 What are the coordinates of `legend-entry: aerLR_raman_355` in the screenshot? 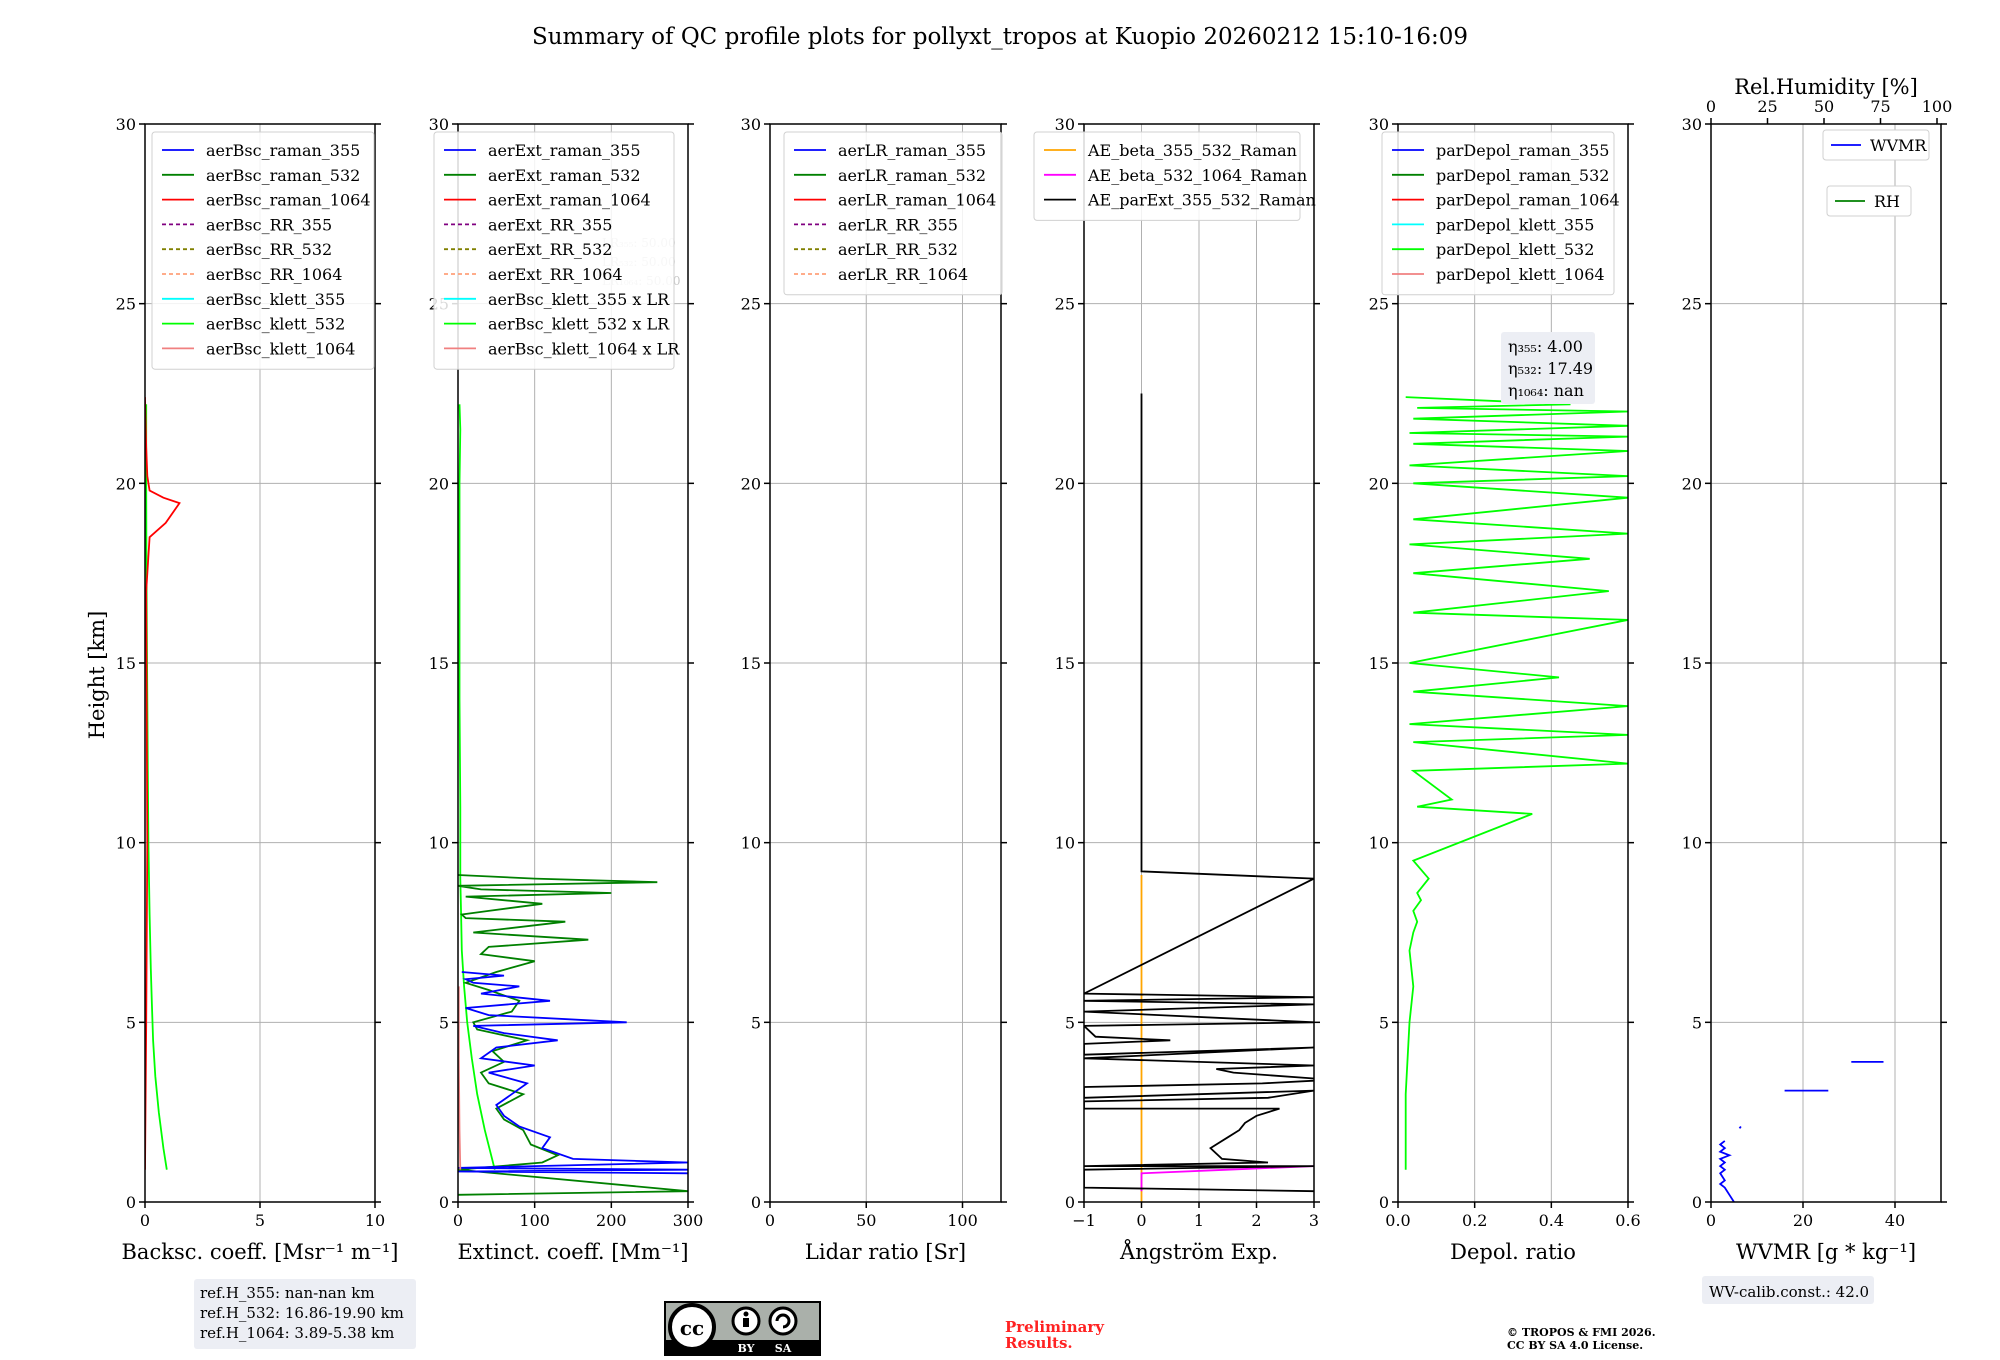 It's located at (912, 150).